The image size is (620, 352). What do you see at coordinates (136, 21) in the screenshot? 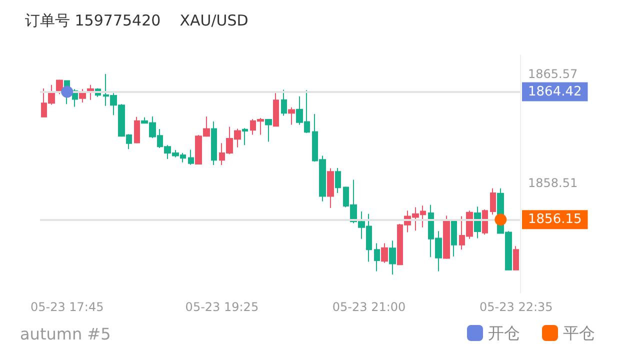
I see `chart-title: 订单号 159775420 XAU/USD` at bounding box center [136, 21].